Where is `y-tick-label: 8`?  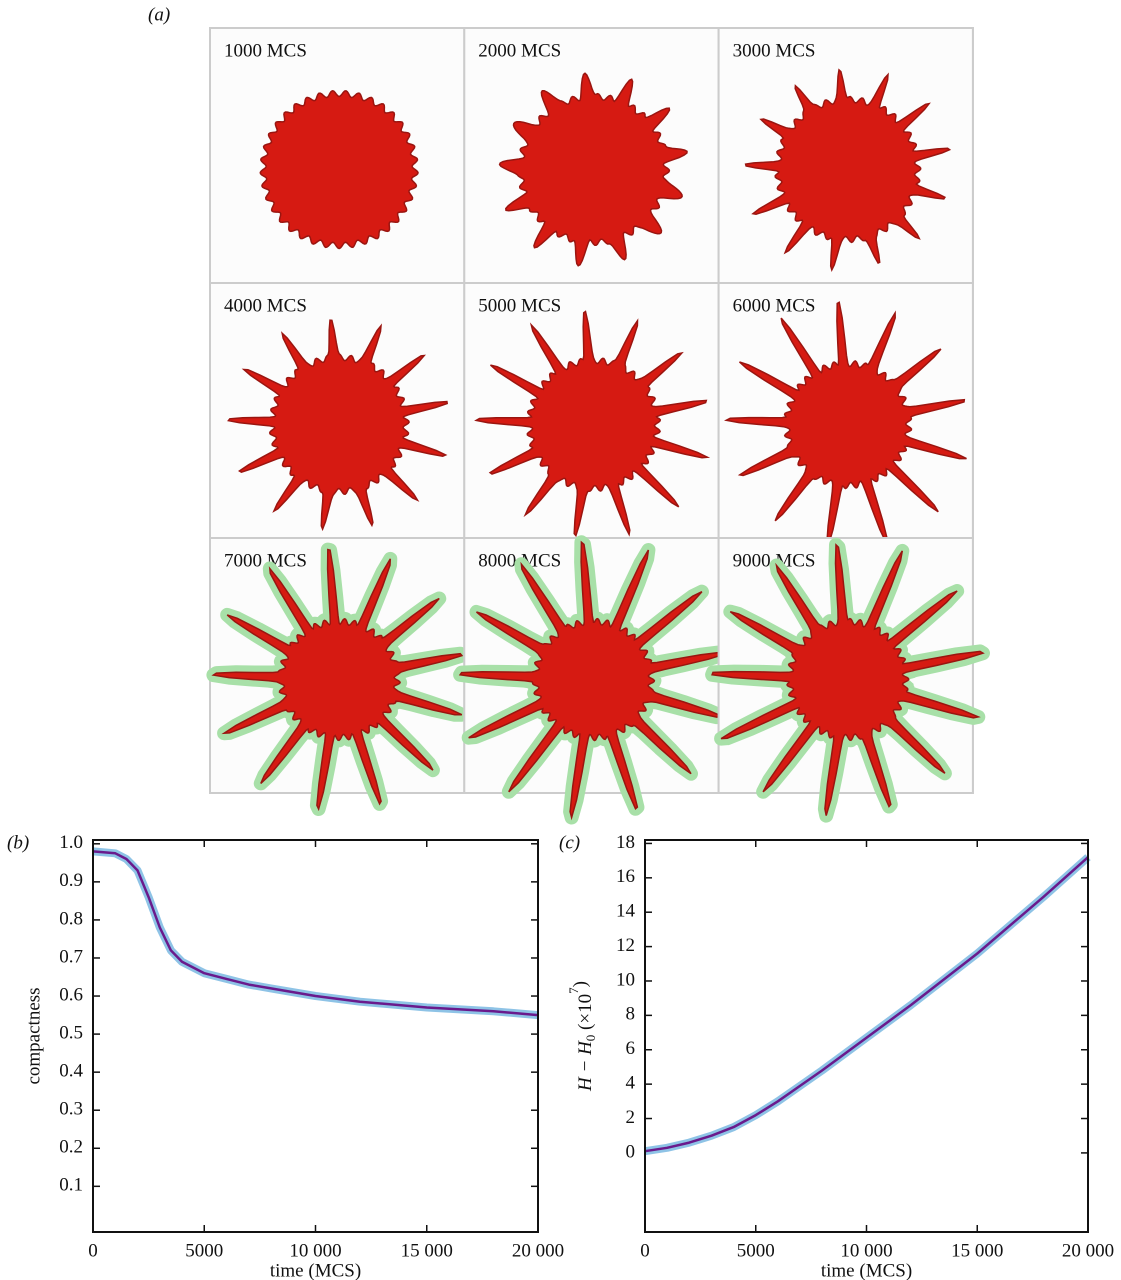 y-tick-label: 8 is located at coordinates (631, 1014).